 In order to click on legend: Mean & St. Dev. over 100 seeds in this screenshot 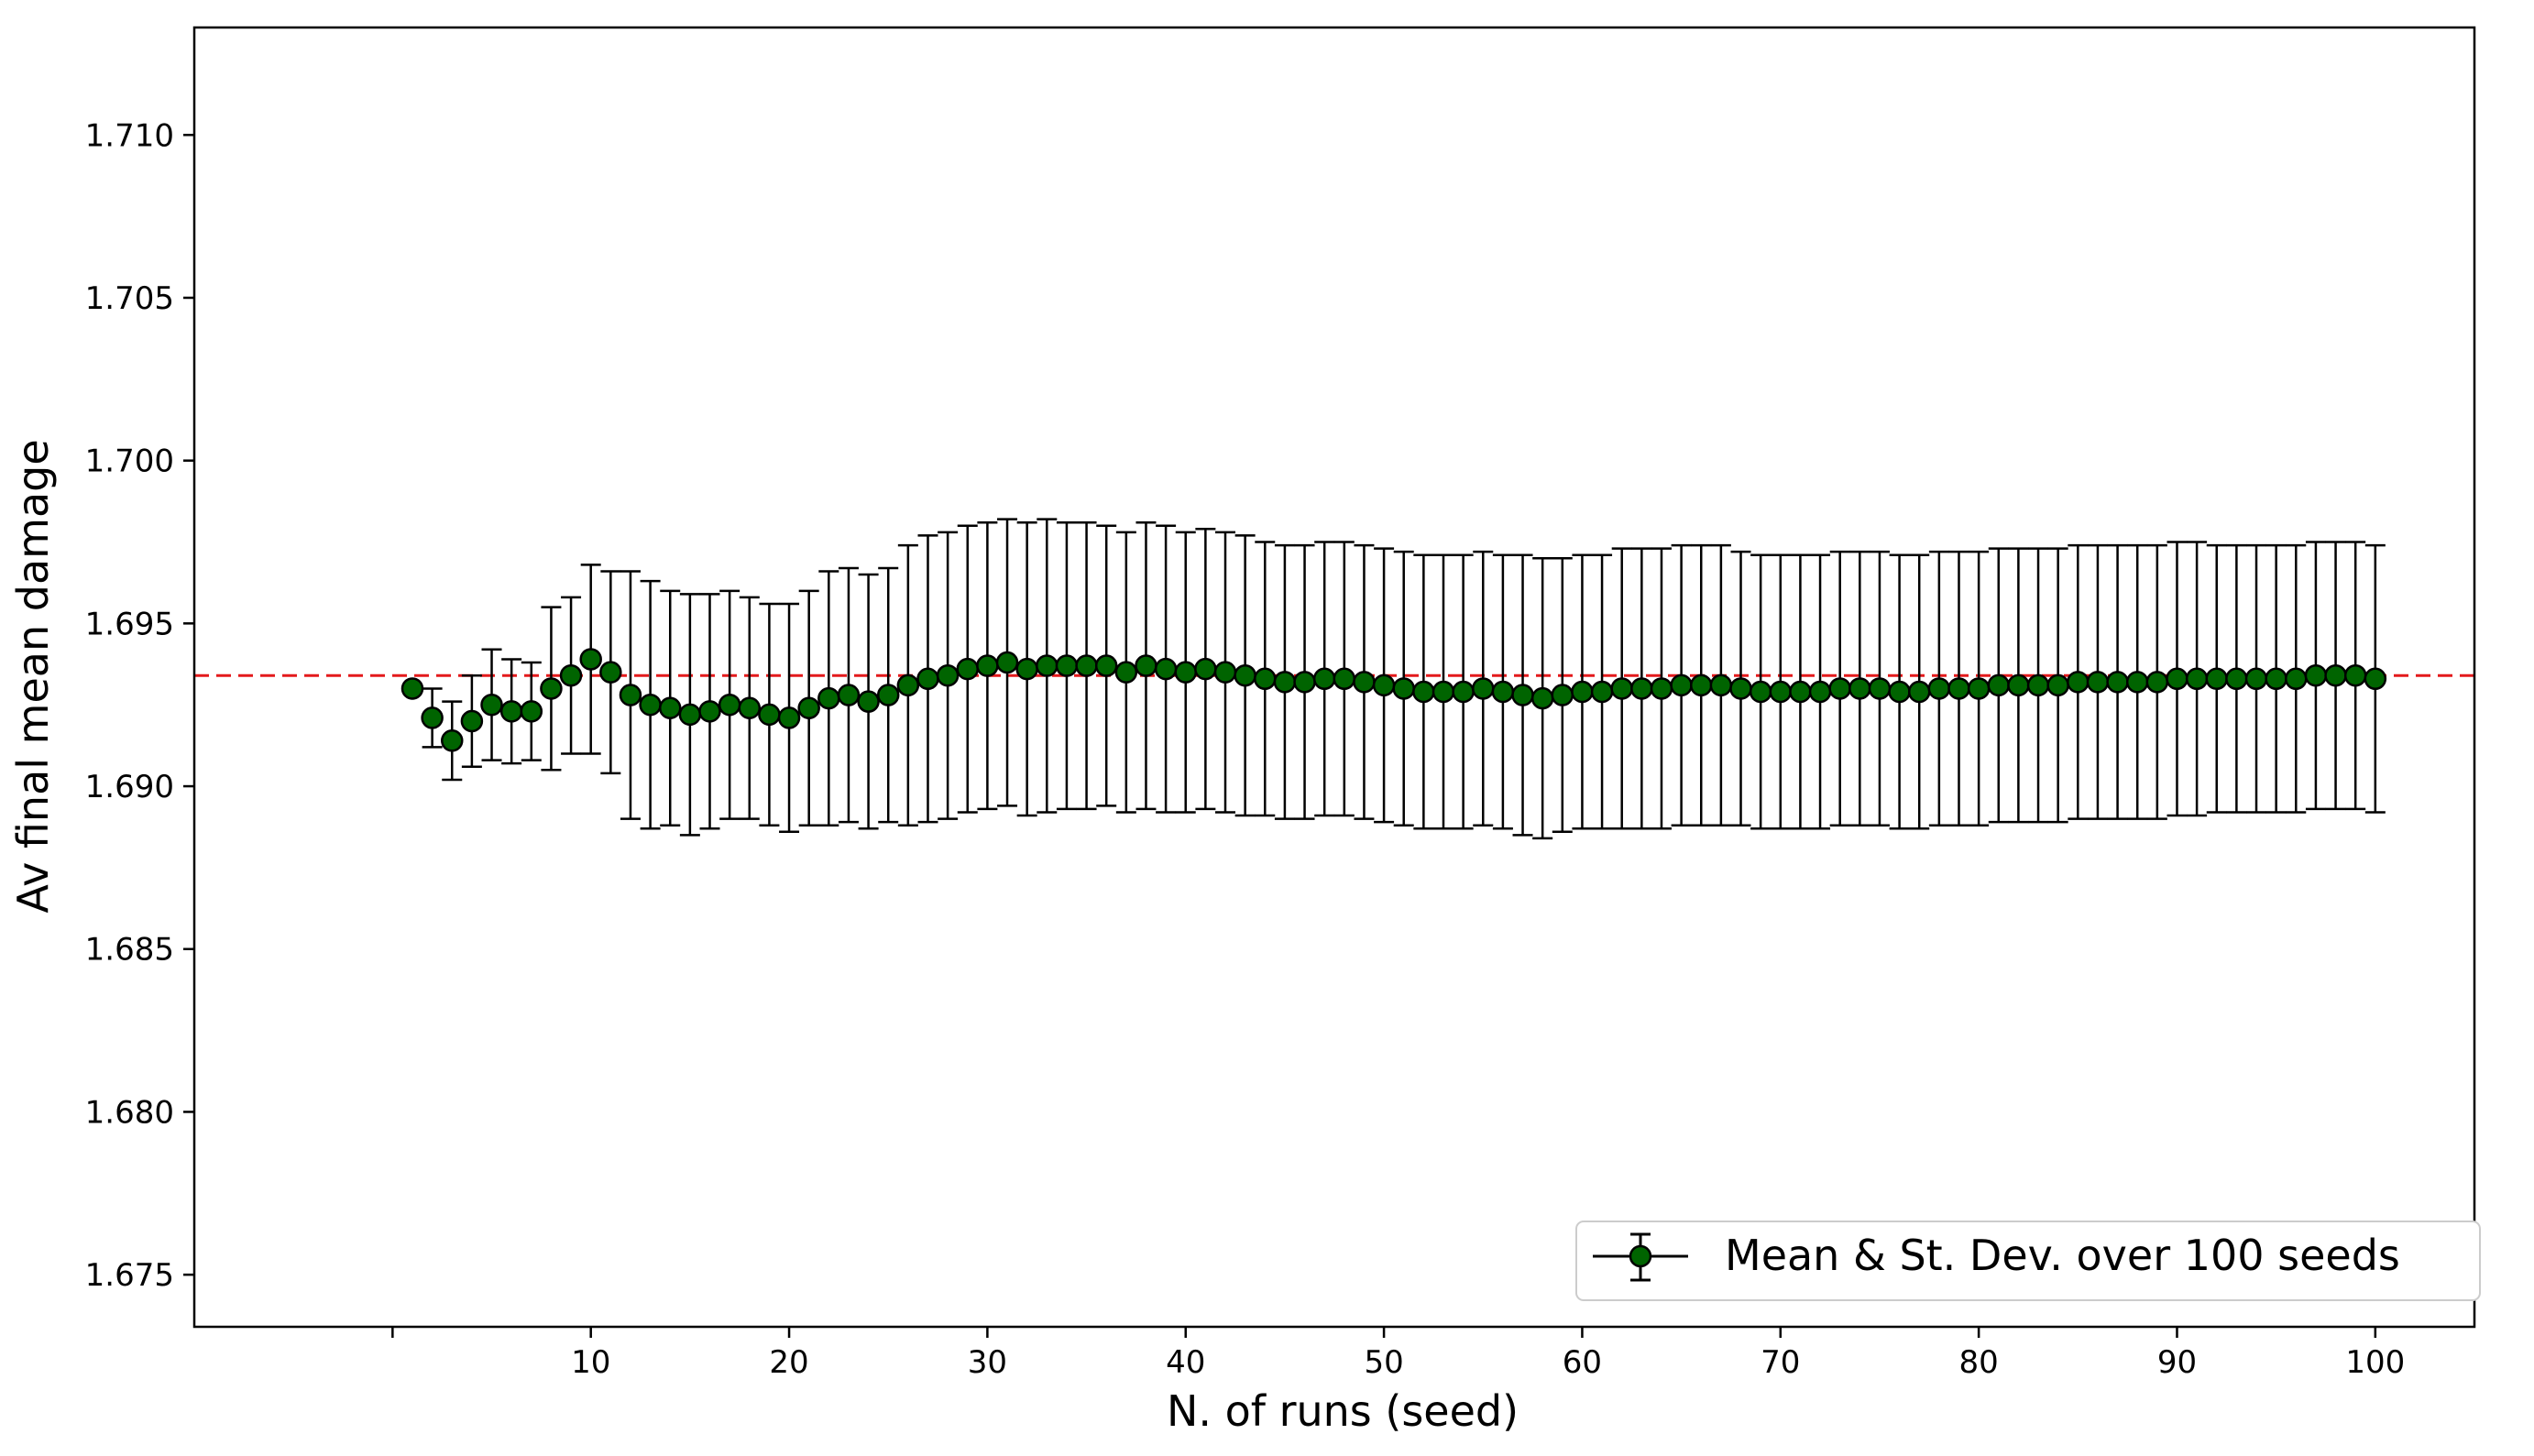, I will do `click(2028, 1261)`.